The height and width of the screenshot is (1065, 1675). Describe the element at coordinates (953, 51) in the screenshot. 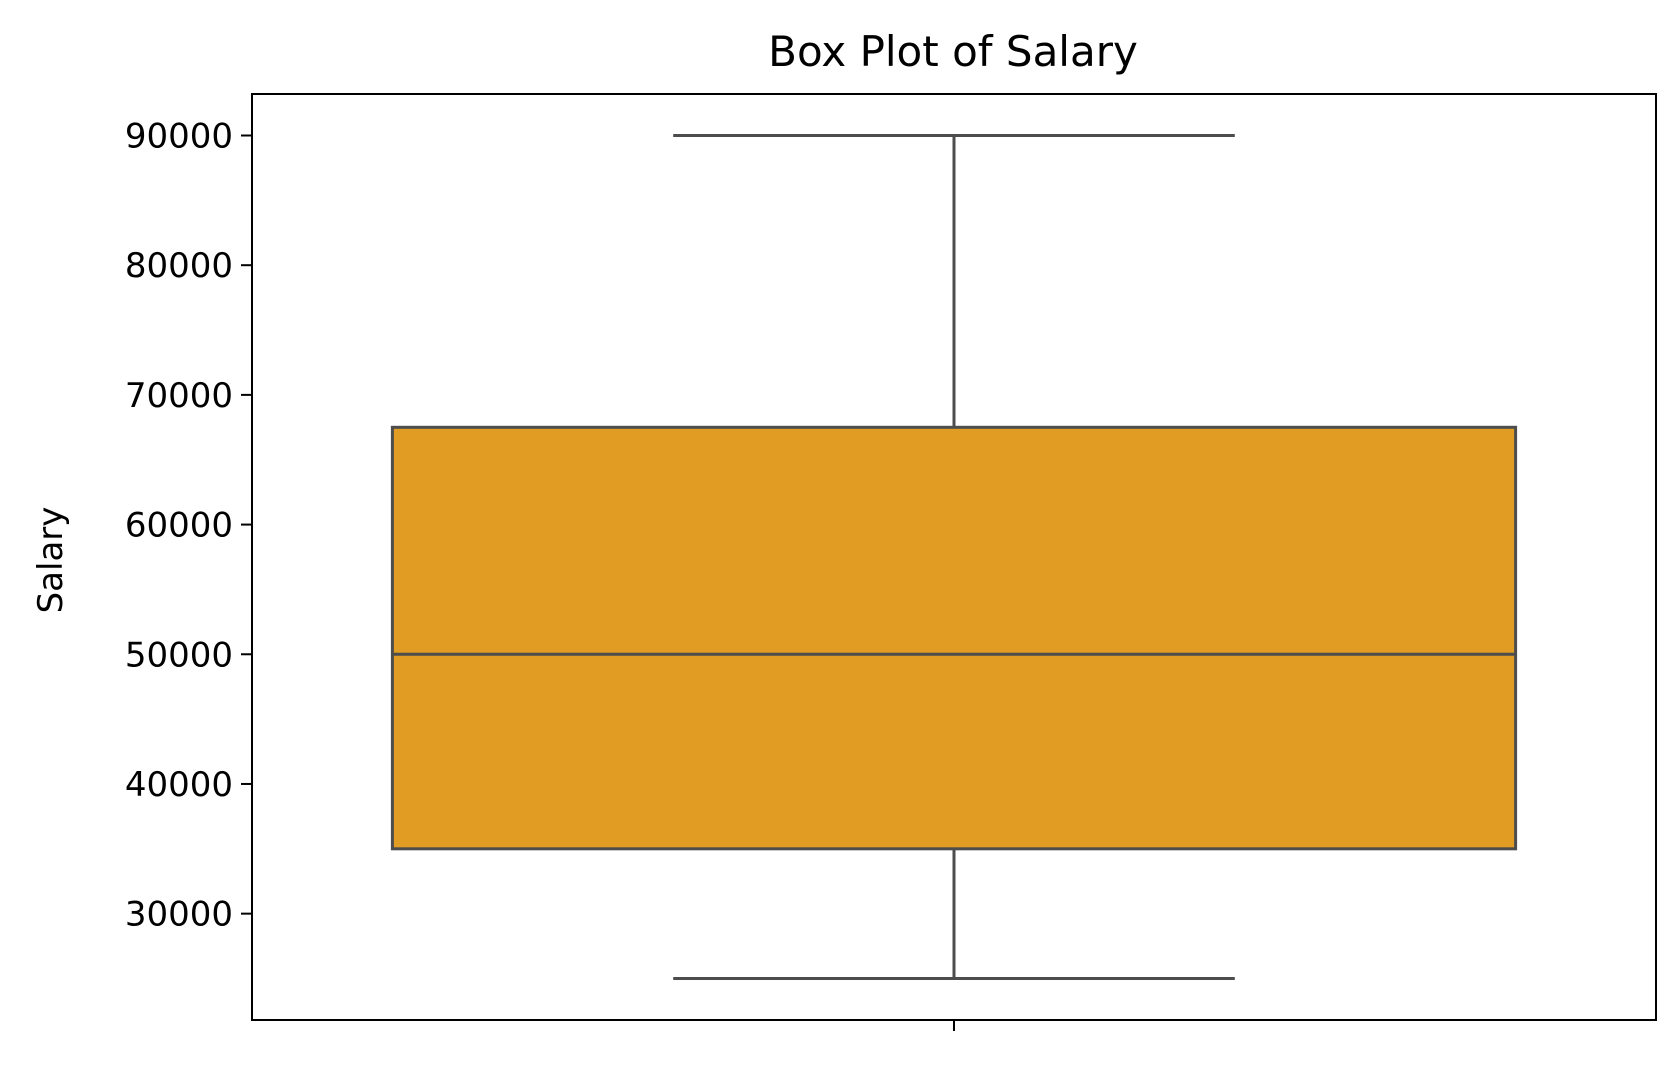

I see `chart-title: Box Plot of Salary` at that location.